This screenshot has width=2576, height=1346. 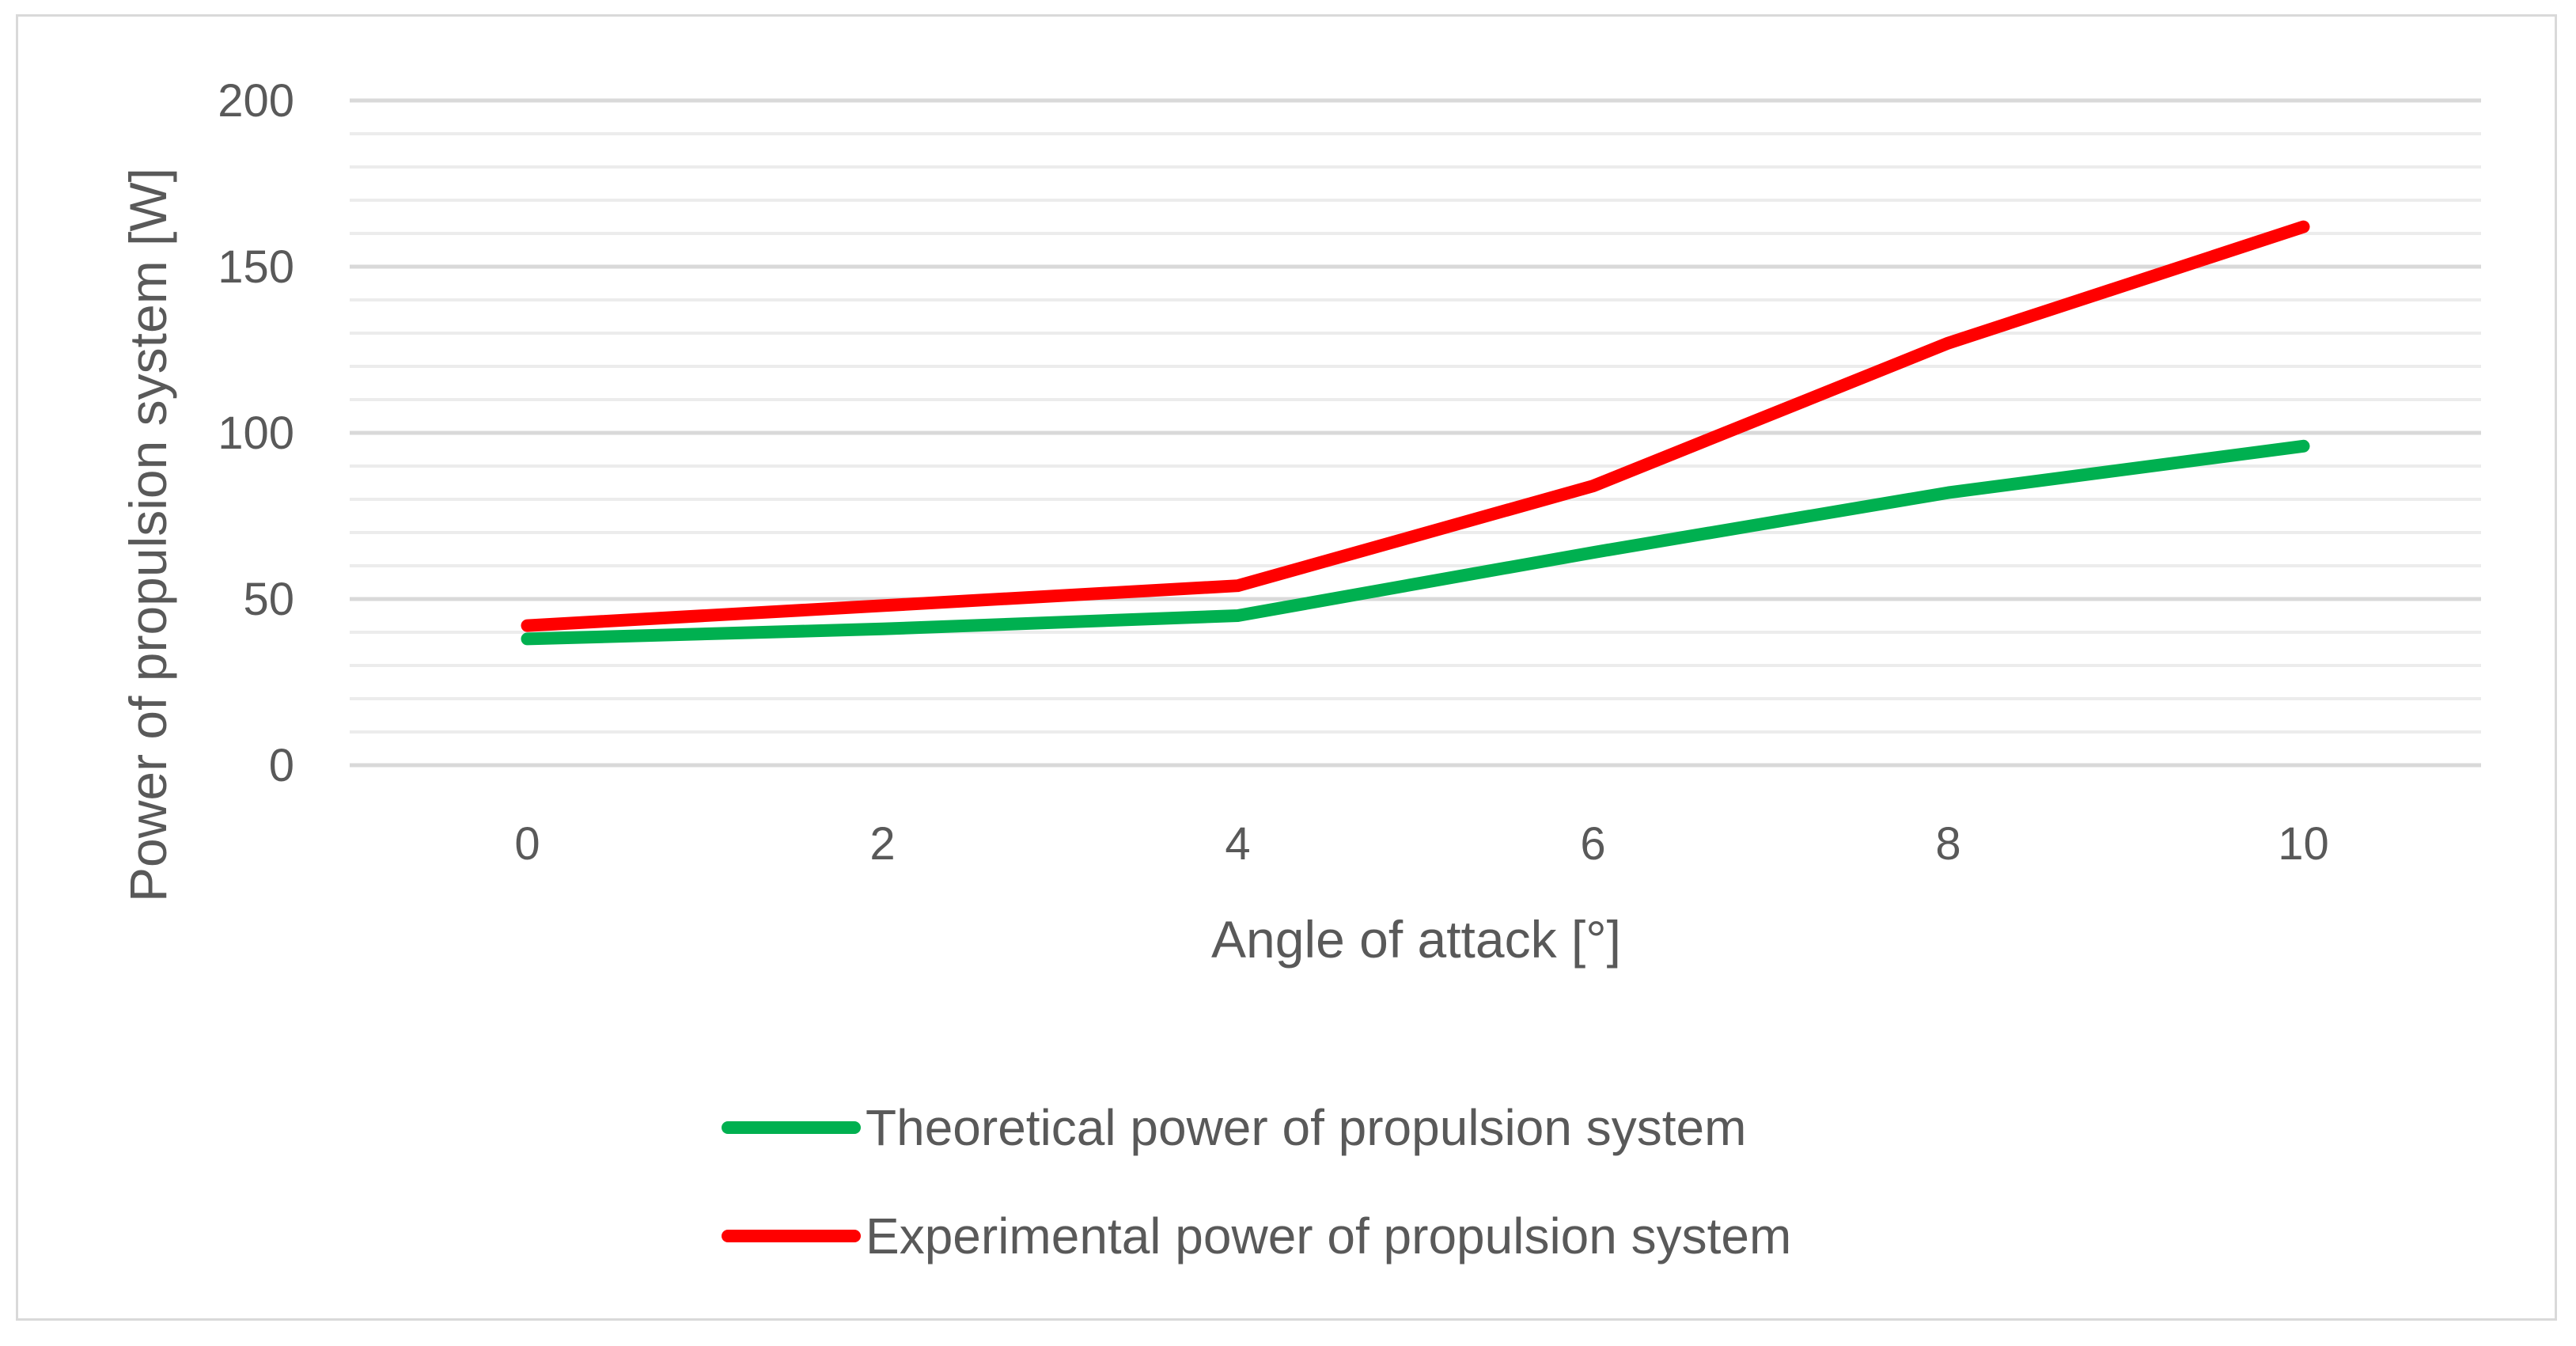 I want to click on x-tick-label: 8, so click(x=1947, y=844).